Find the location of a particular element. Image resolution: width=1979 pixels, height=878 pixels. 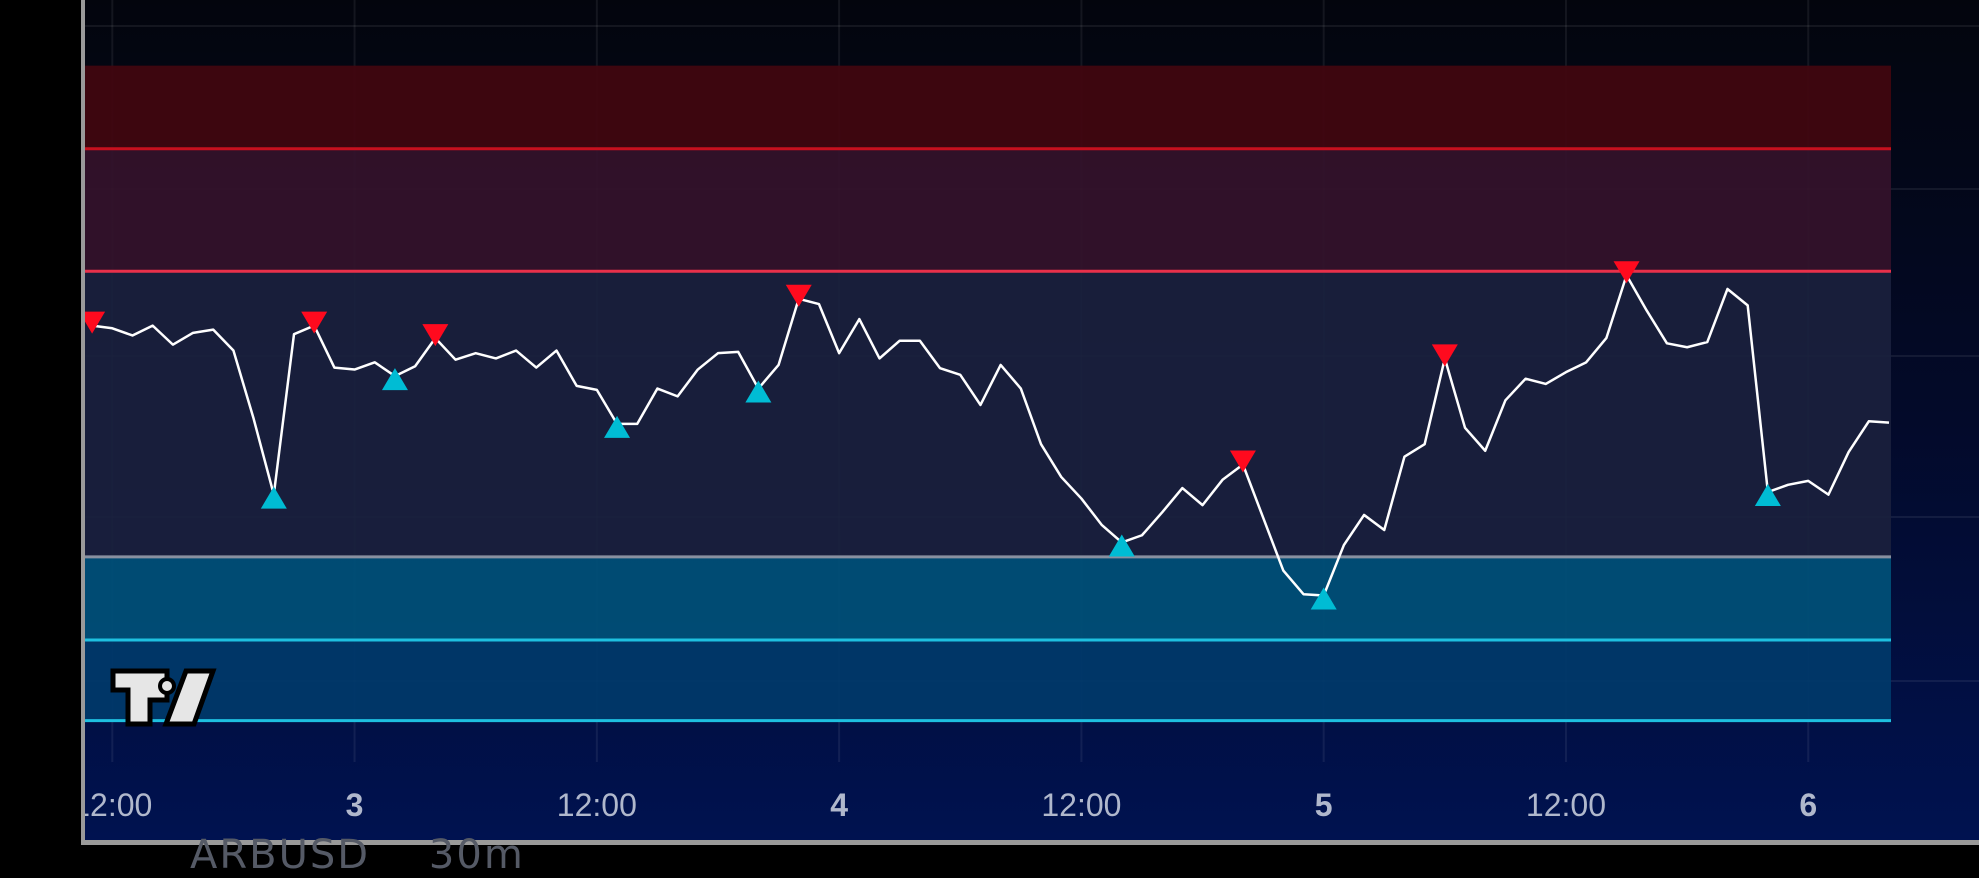

x-axis: 12:00 3 12:00 4 12:00 5 12:00 6 is located at coordinates (944, 805).